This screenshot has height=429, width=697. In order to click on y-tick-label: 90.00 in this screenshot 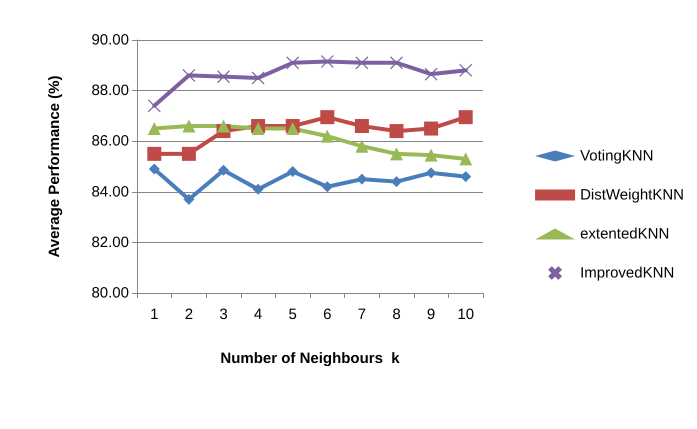, I will do `click(110, 40)`.